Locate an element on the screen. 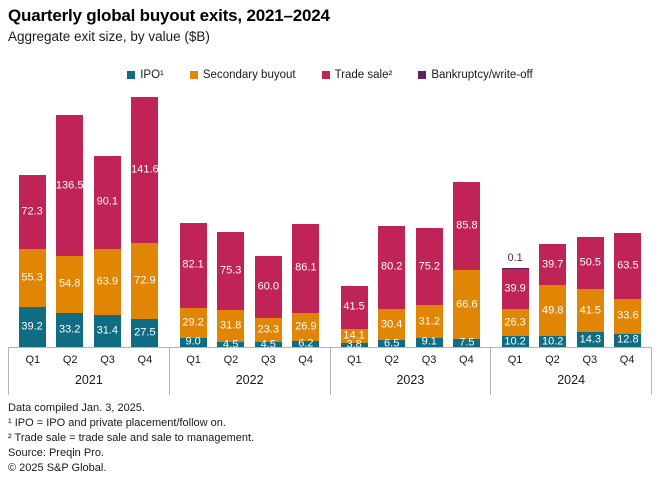  segment-trade_sale: 75.3 is located at coordinates (231, 270).